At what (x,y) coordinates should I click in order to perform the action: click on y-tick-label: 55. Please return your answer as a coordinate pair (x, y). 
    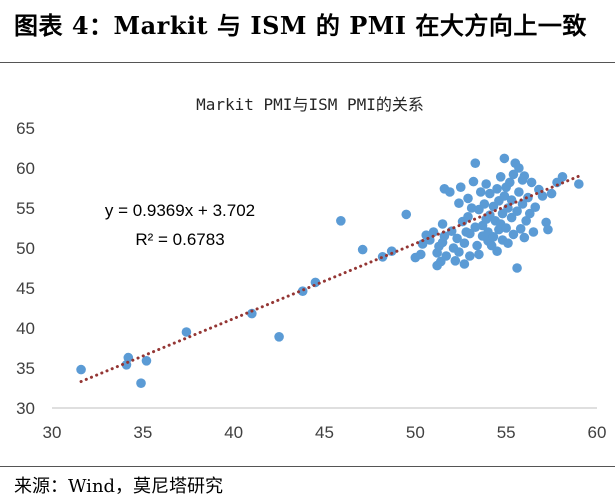
    Looking at the image, I should click on (25, 208).